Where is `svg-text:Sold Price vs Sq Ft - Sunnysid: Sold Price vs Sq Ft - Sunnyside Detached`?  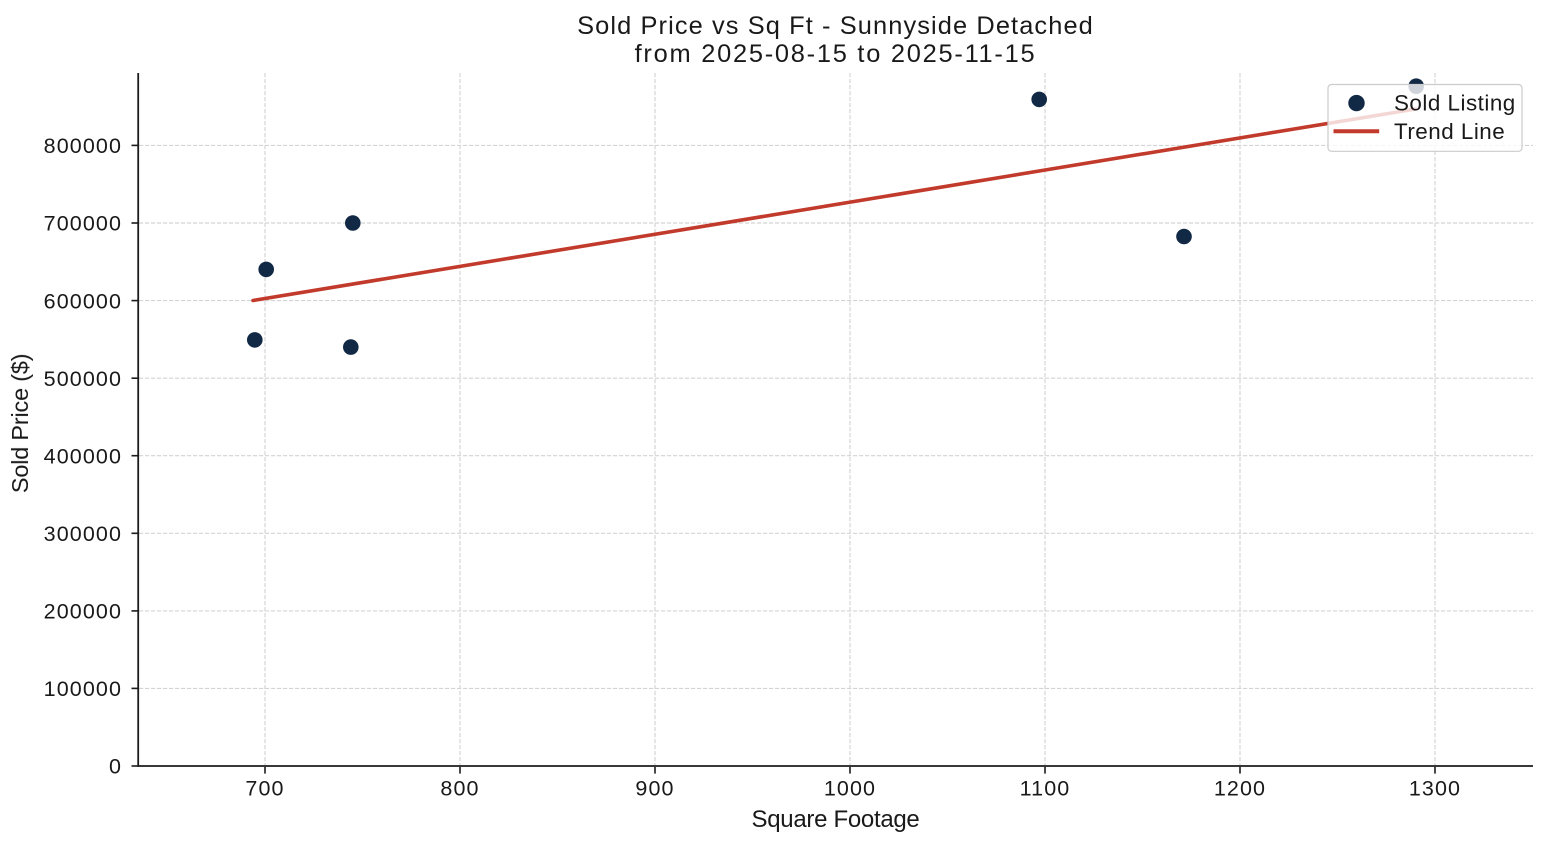 svg-text:Sold Price vs Sq Ft - Sunnysid: Sold Price vs Sq Ft - Sunnyside Detached is located at coordinates (835, 26).